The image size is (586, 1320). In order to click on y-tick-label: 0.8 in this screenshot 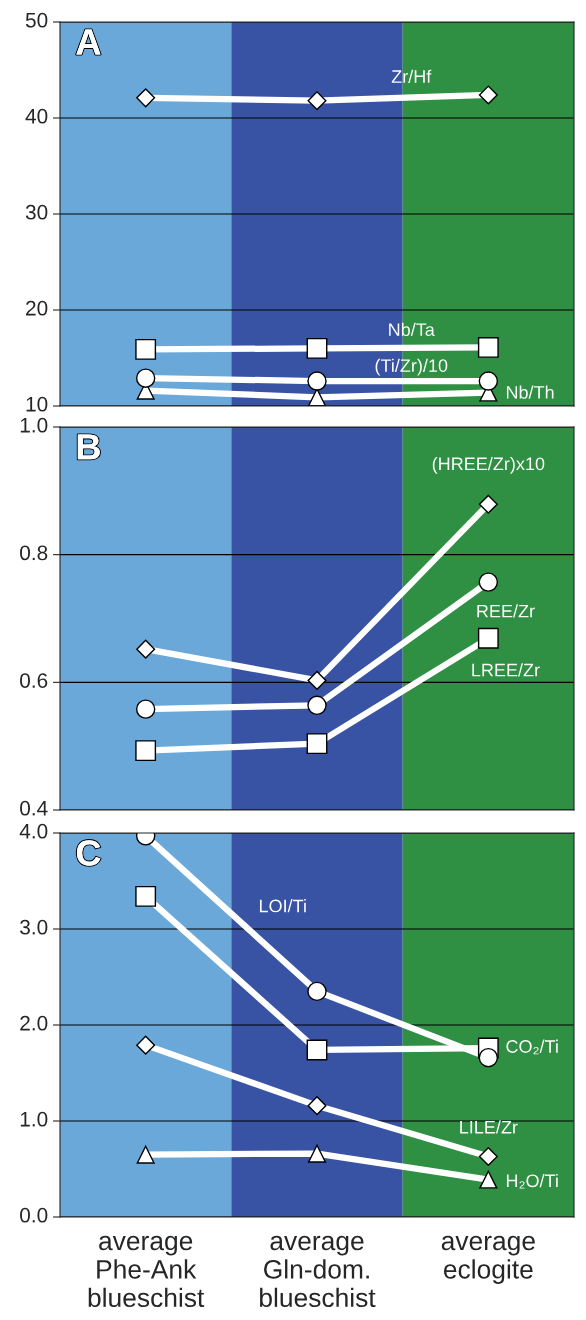, I will do `click(34, 553)`.